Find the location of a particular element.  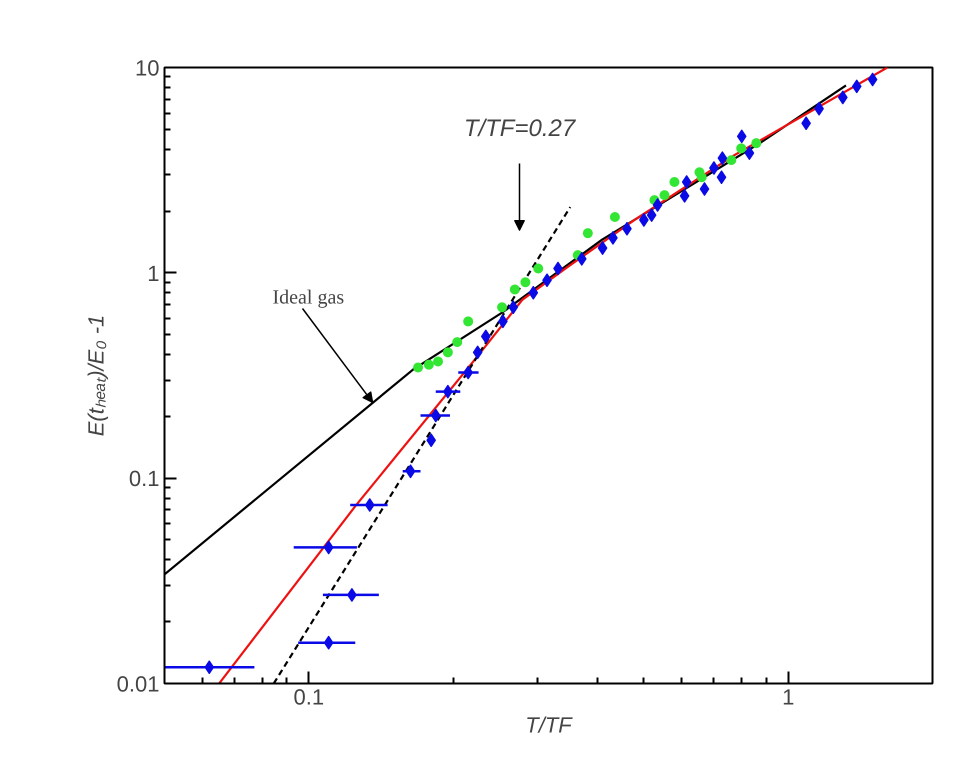

annotation: Ideal gas is located at coordinates (308, 297).